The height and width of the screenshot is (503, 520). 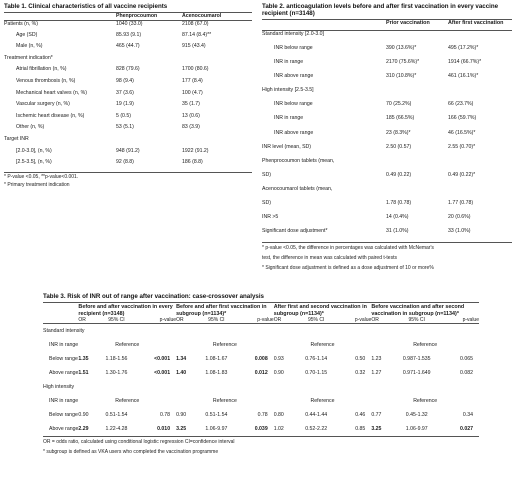 I want to click on table-row: INR above range 310 (10.8%)* 461 (16.1%)*, so click(x=387, y=80).